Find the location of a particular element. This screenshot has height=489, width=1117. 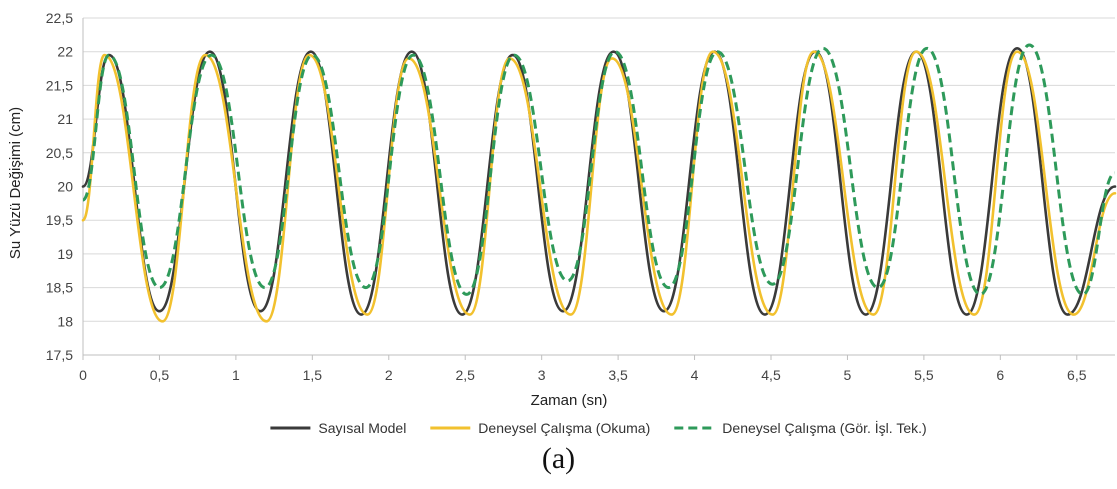

legend-item-deneysel-c-al-s-ma-go-r-i-s-l-tek: Deneysel Çalışma (Gör. İşl. Tek.) is located at coordinates (800, 427).